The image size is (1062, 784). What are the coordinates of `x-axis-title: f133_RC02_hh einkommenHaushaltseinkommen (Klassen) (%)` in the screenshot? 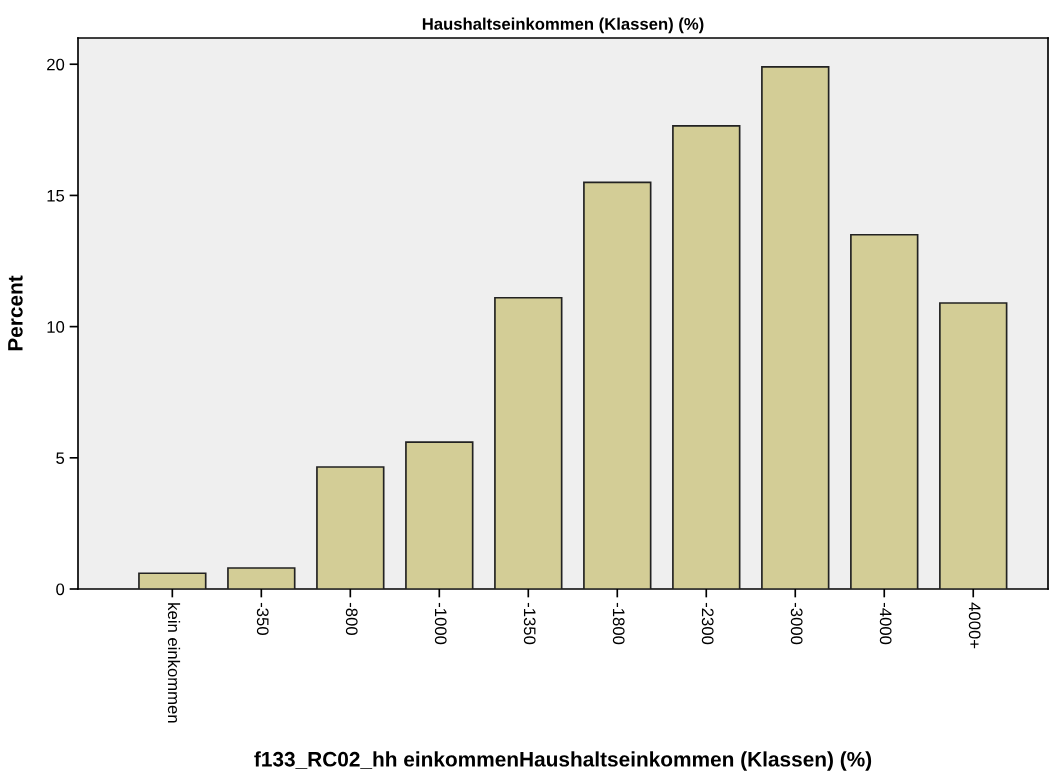 It's located at (563, 761).